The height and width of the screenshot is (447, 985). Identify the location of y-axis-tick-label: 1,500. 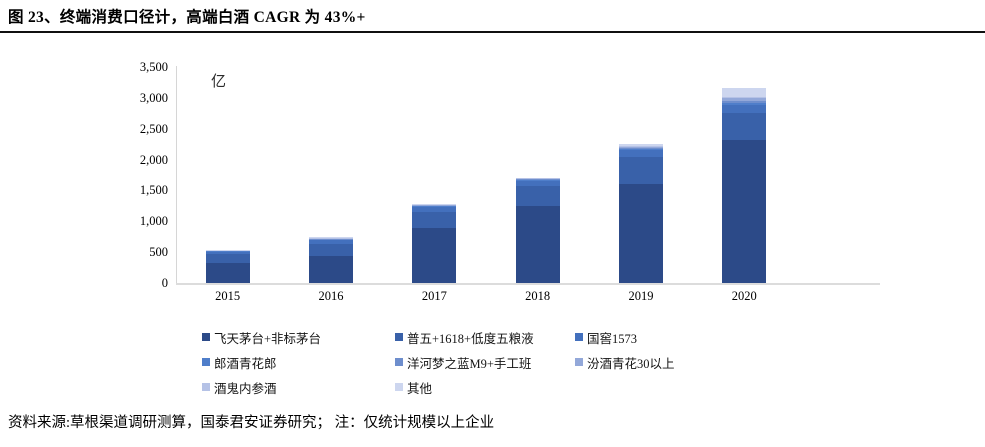
(153, 190).